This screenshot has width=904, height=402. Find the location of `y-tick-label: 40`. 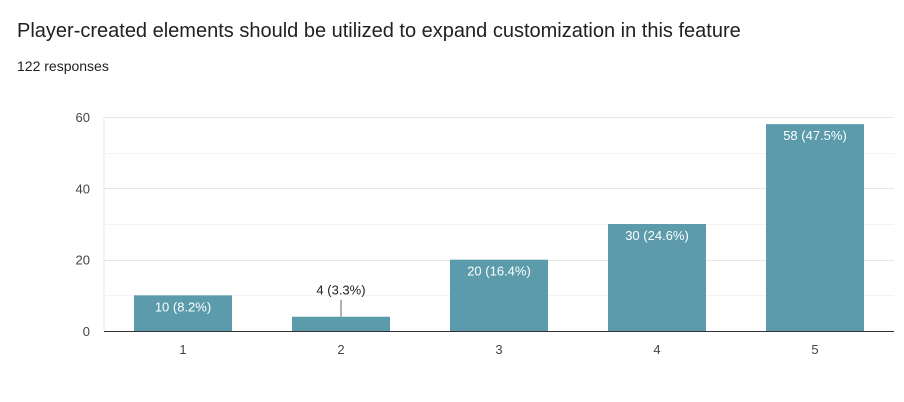

y-tick-label: 40 is located at coordinates (83, 188).